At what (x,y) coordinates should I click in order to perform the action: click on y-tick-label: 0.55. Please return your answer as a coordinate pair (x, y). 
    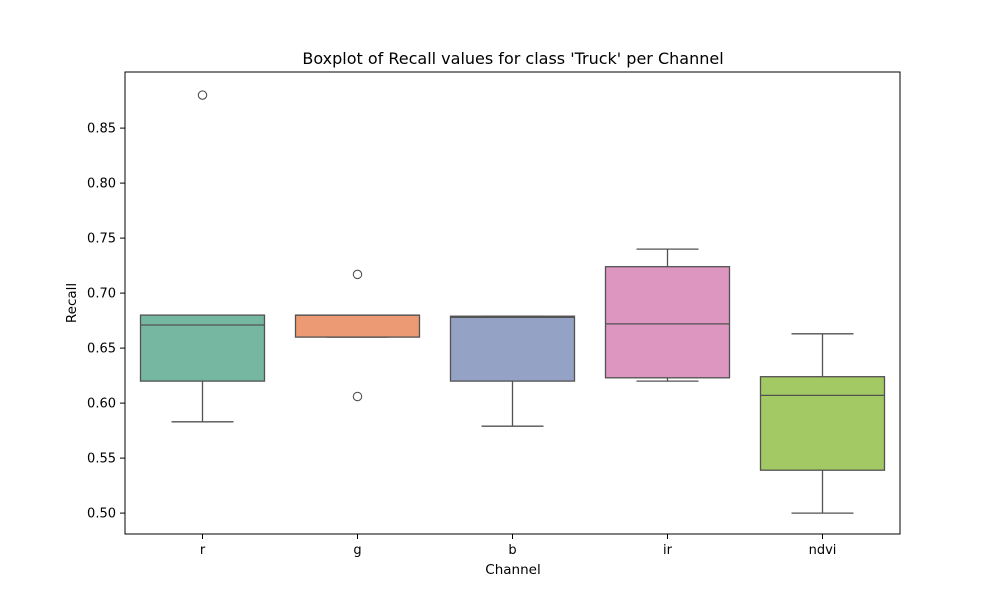
    Looking at the image, I should click on (101, 459).